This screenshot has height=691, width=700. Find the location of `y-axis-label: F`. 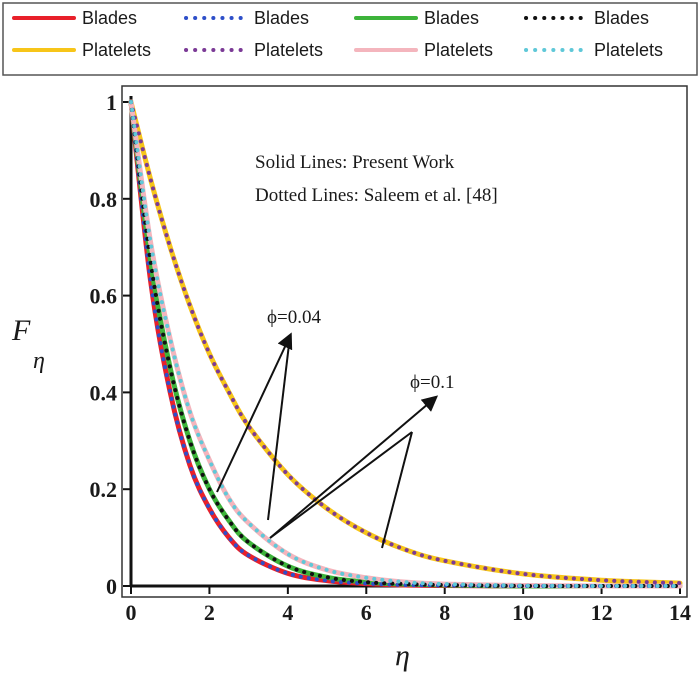

y-axis-label: F is located at coordinates (21, 330).